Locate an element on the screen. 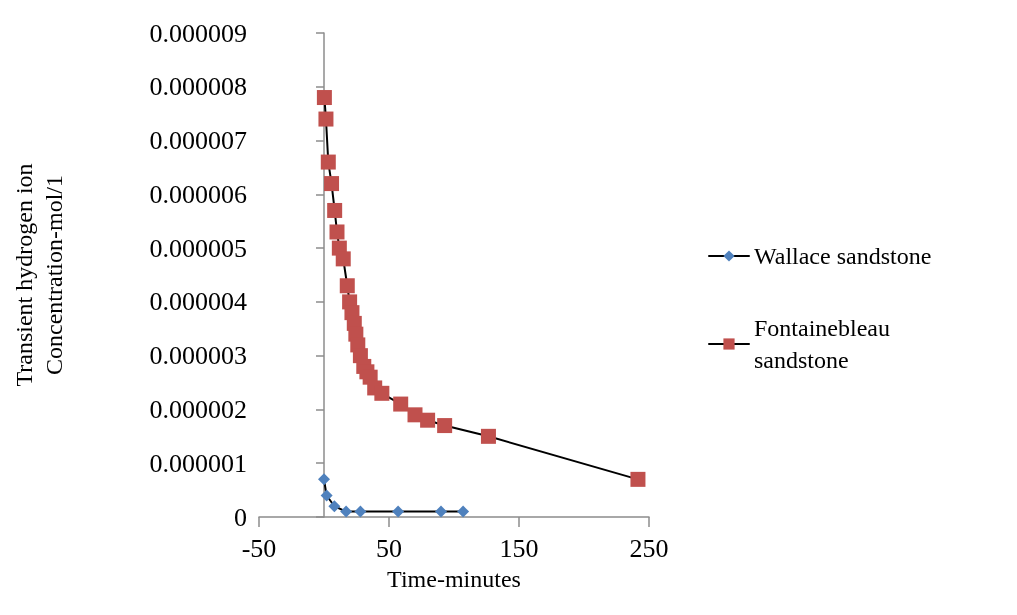 The height and width of the screenshot is (615, 1017). y-tick-label: 0.000005 is located at coordinates (198, 248).